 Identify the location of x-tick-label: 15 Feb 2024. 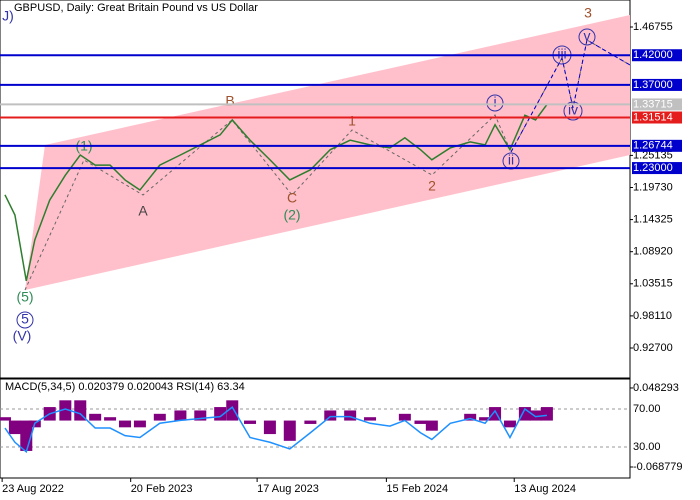
(417, 489).